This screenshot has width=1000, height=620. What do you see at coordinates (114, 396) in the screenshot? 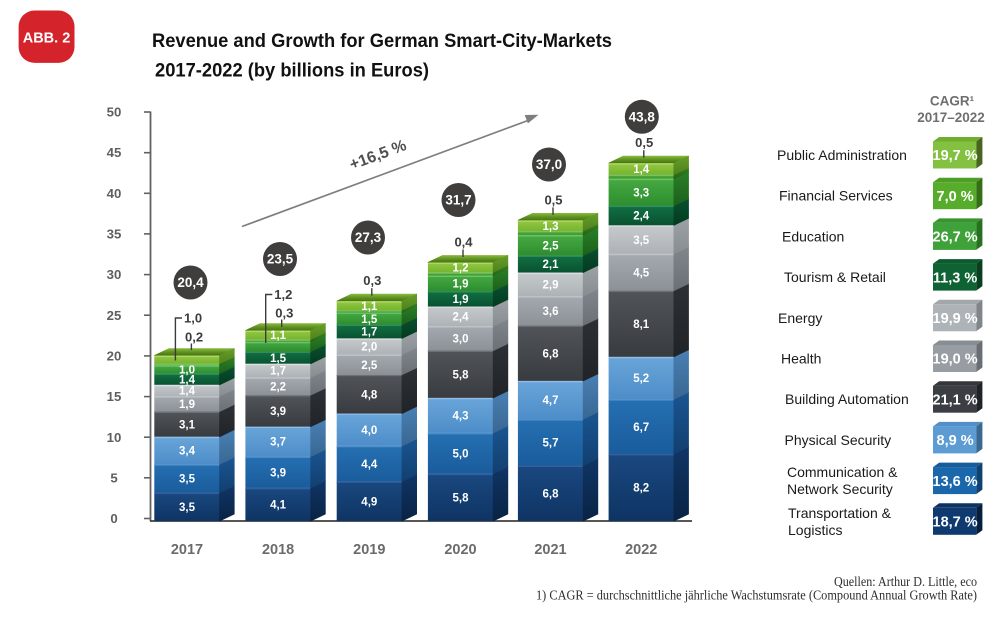
I see `svg-text: 15` at bounding box center [114, 396].